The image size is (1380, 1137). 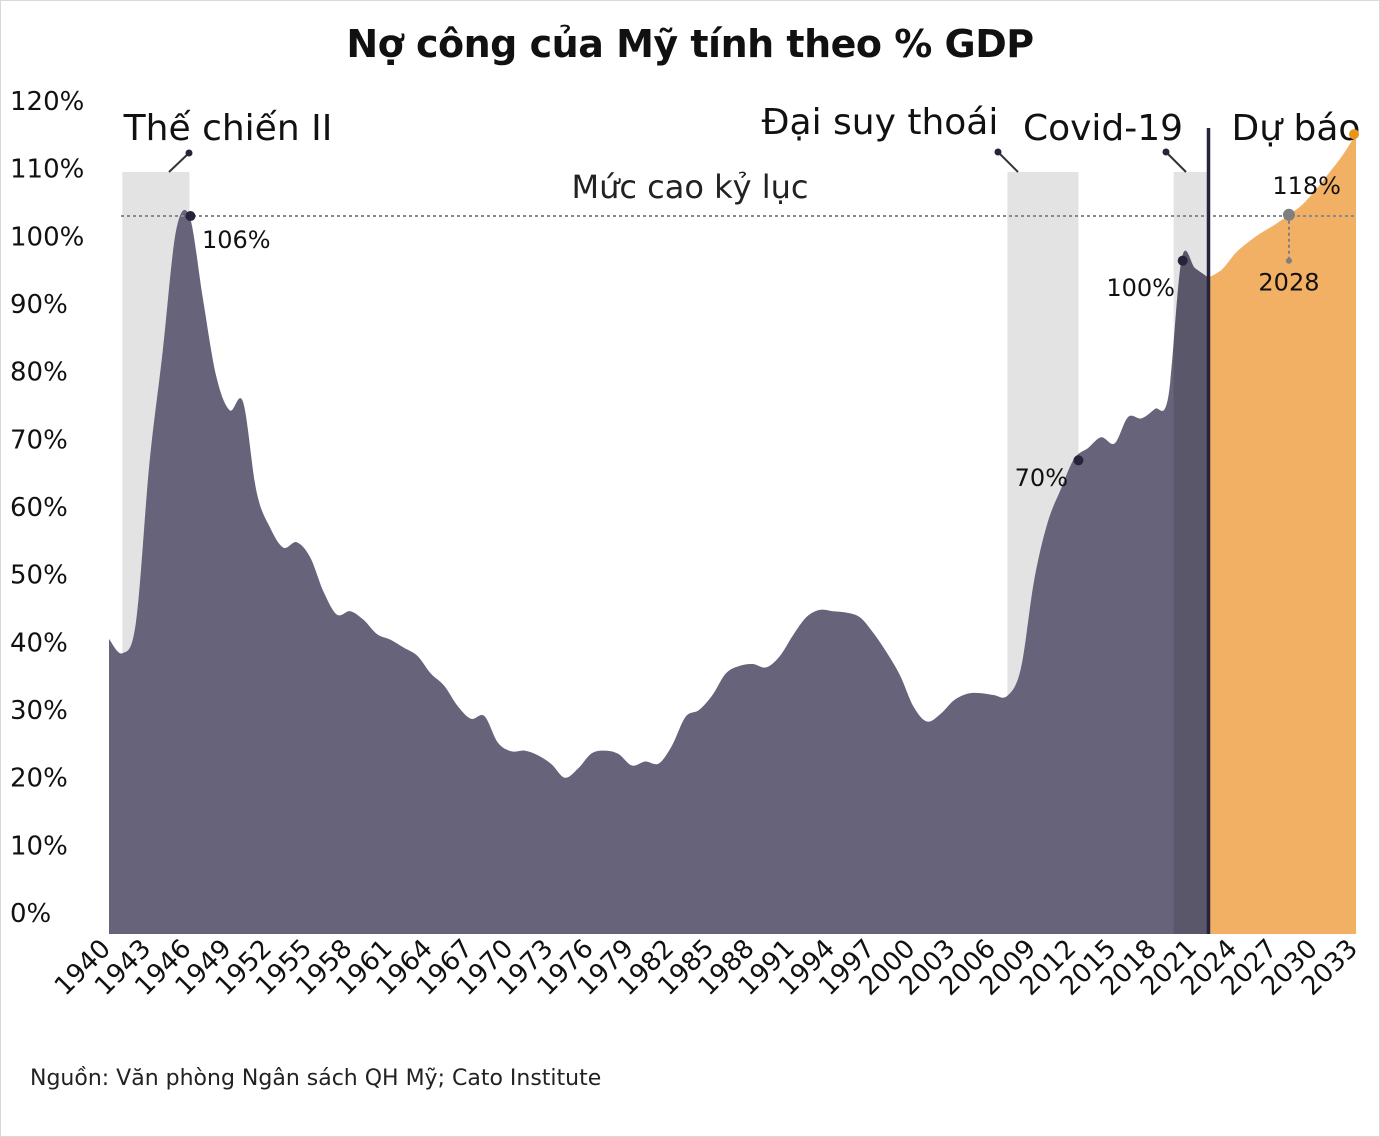 I want to click on y-tick-label: 70%, so click(x=39, y=440).